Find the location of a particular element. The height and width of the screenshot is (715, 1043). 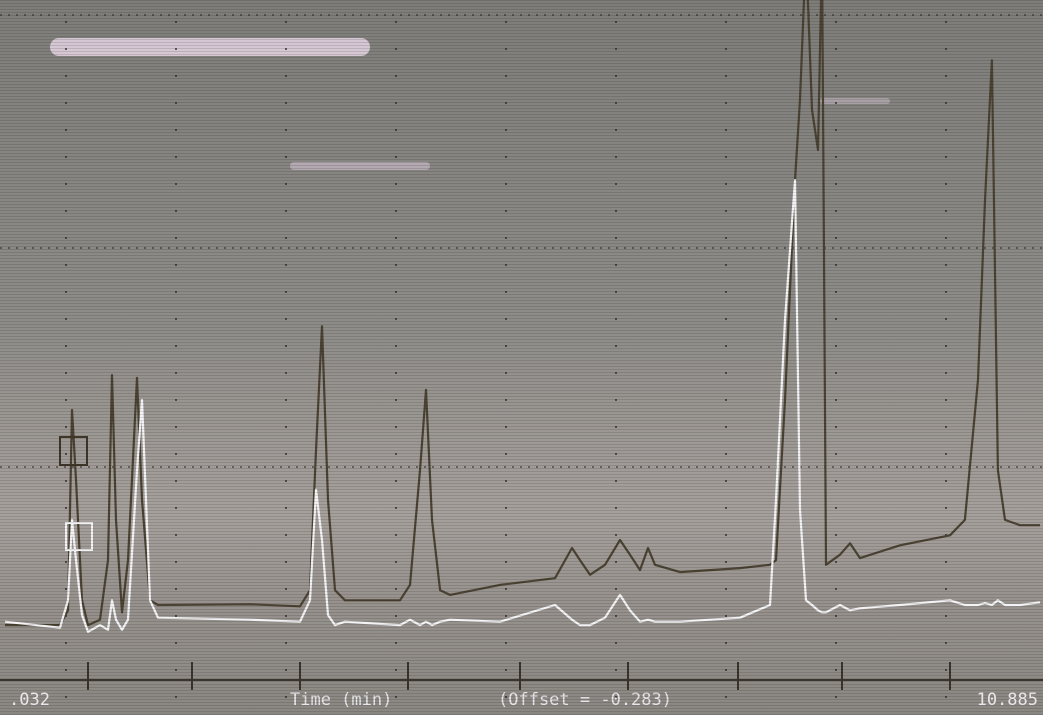

x-tick-label: .032 is located at coordinates (29, 700).